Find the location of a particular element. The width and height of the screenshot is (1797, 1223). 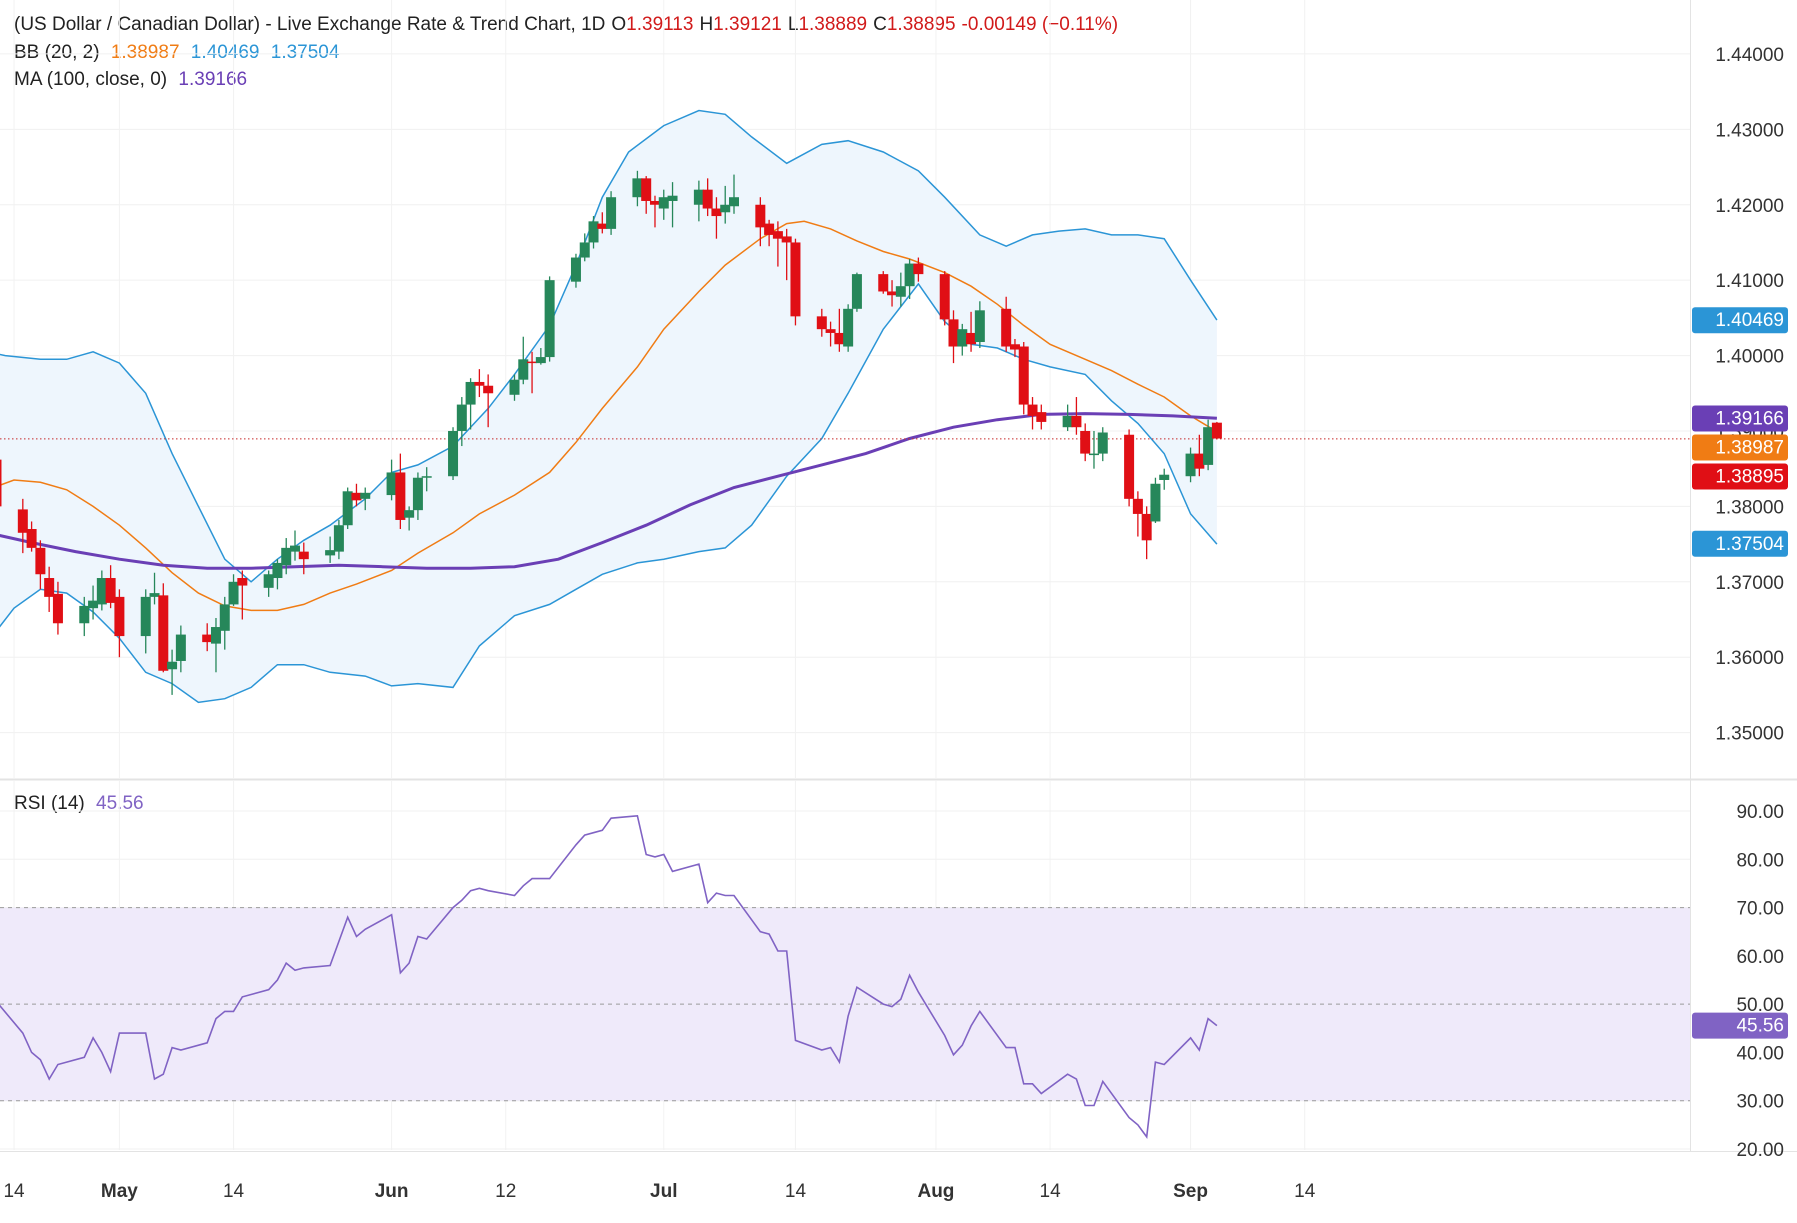

ma100-line is located at coordinates (608, 491).